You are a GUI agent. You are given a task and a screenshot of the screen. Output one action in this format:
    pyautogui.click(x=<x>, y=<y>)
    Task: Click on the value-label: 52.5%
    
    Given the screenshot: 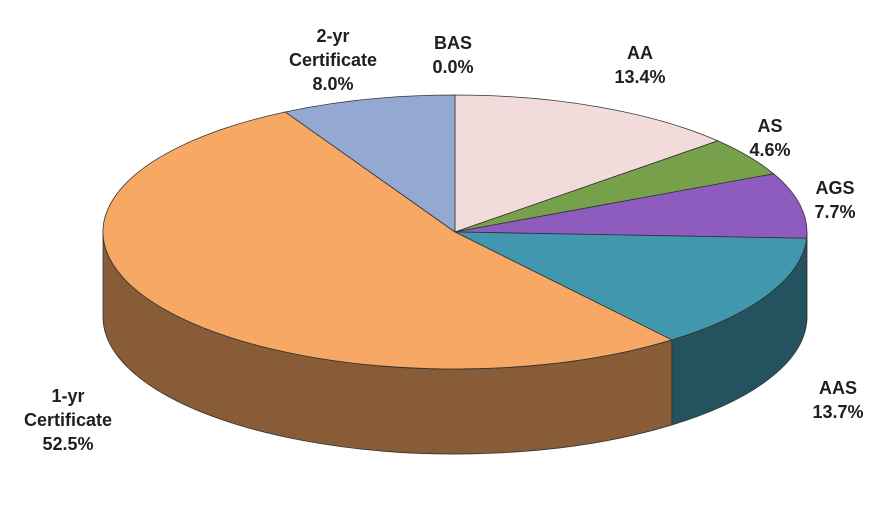 What is the action you would take?
    pyautogui.click(x=68, y=444)
    